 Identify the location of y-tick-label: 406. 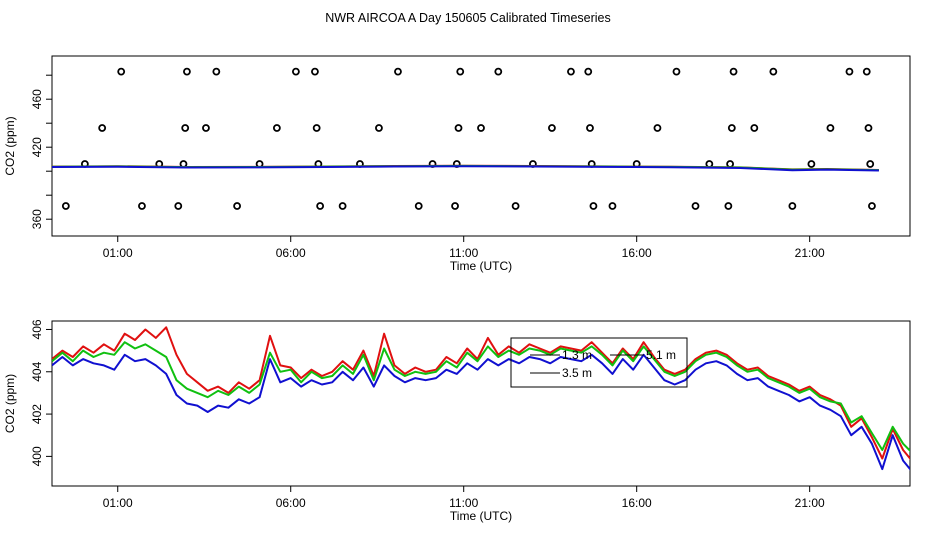
(37, 329).